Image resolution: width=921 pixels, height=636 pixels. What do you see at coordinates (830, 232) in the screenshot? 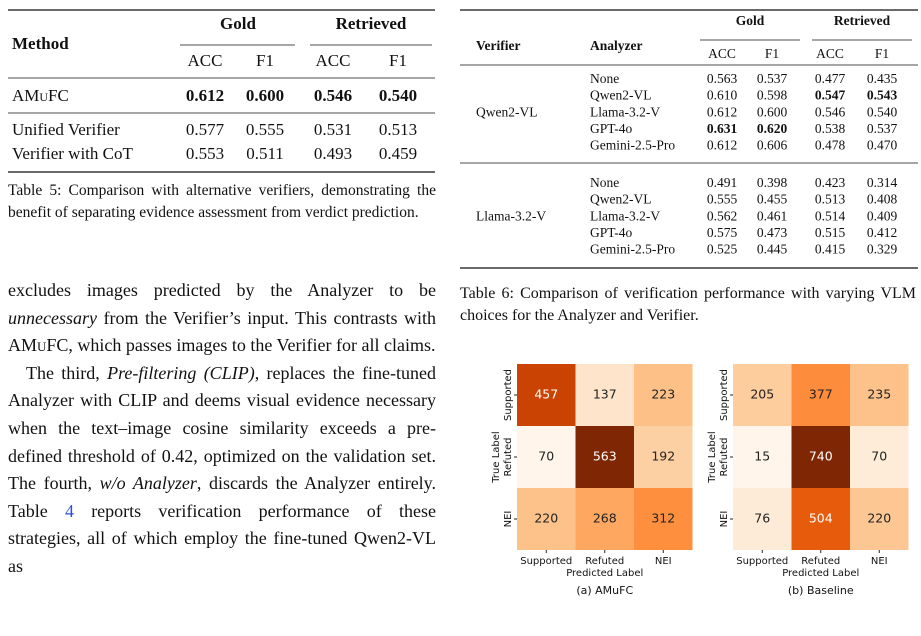
I see `value-cell: 0.515` at bounding box center [830, 232].